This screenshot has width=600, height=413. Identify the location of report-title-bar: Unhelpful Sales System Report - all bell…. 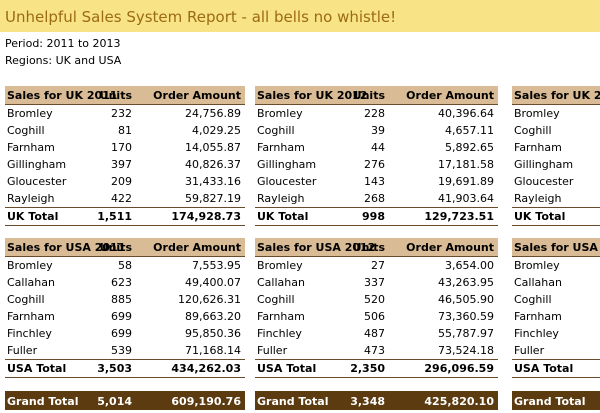
(300, 16).